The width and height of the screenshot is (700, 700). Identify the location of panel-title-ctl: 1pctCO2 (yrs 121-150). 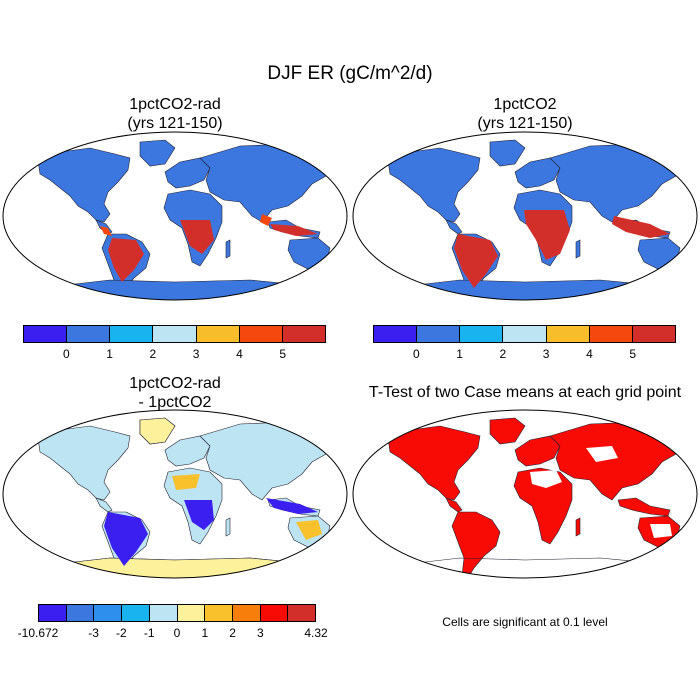
(525, 114).